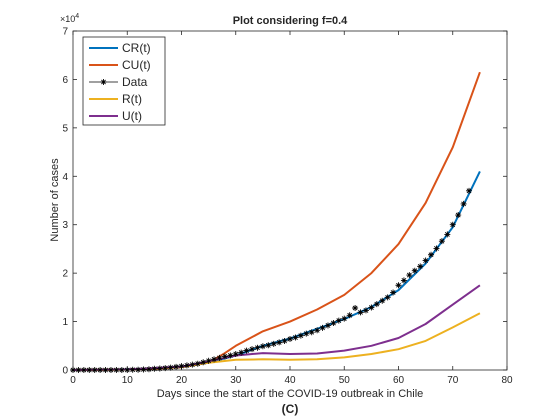 This screenshot has width=560, height=420. What do you see at coordinates (55, 200) in the screenshot?
I see `y-axis-label: Number of cases` at bounding box center [55, 200].